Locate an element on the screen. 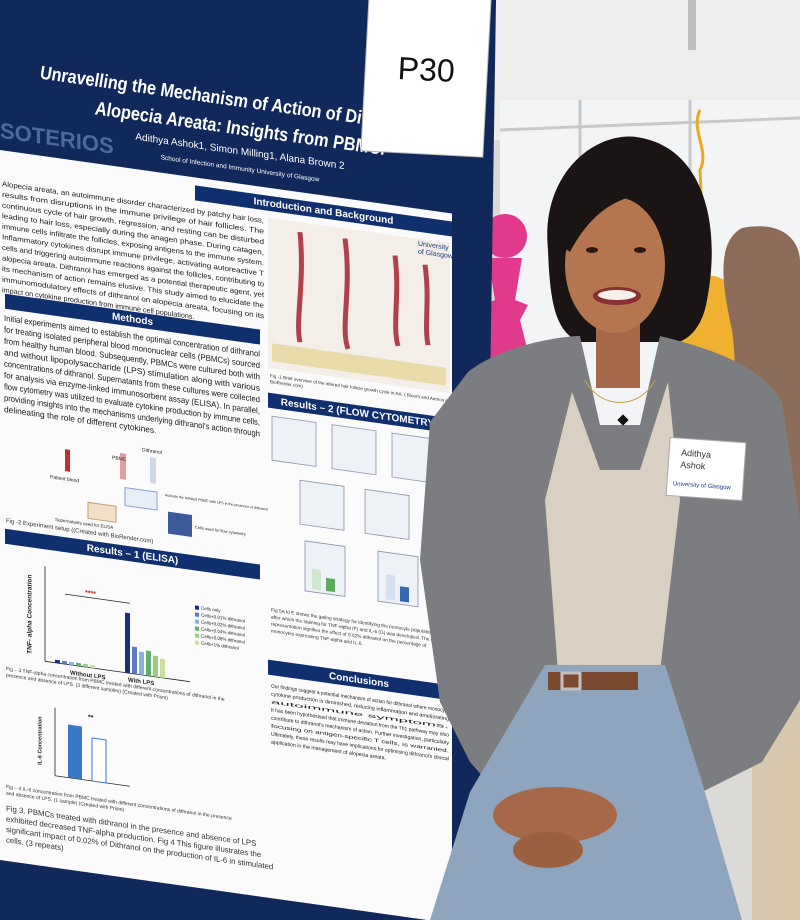 The width and height of the screenshot is (800, 920). significance-line is located at coordinates (97, 598).